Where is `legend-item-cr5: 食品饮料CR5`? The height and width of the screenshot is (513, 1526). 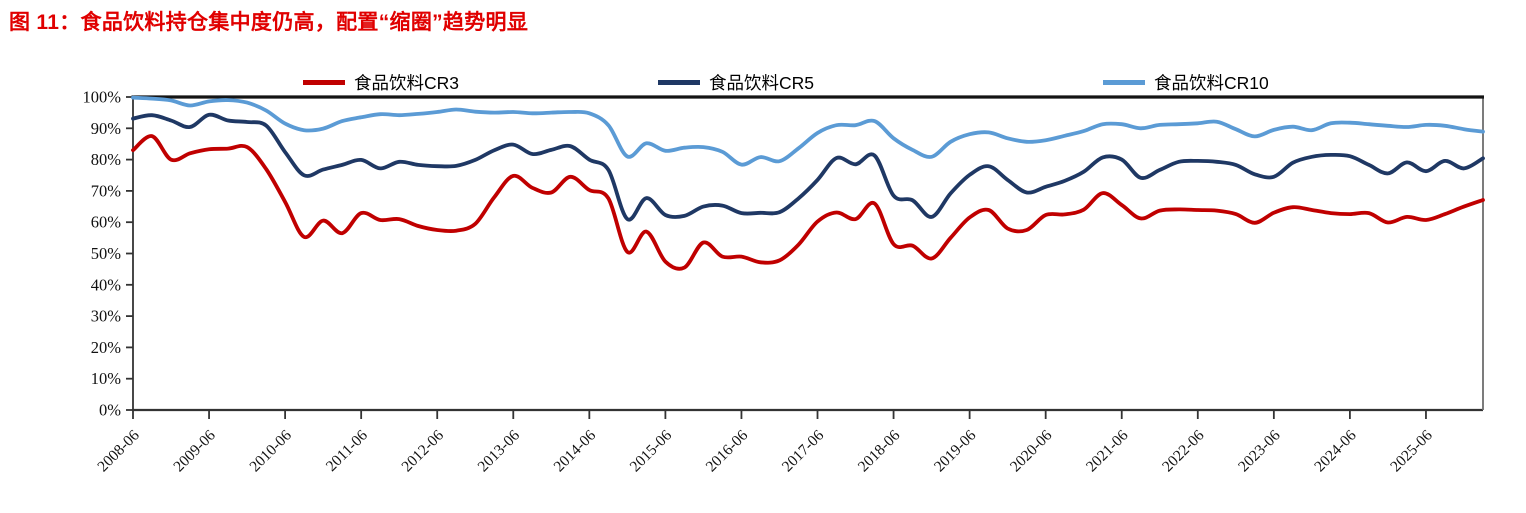 legend-item-cr5: 食品饮料CR5 is located at coordinates (736, 82).